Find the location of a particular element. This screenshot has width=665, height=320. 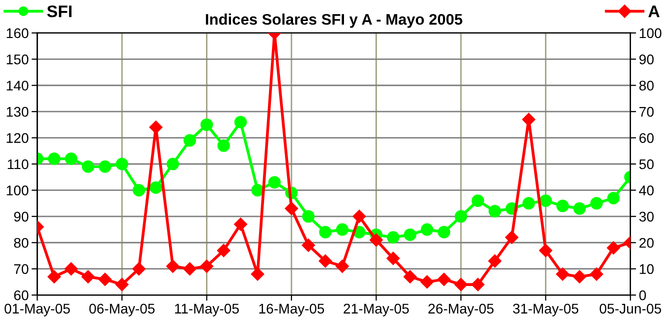

legend-label: SFI is located at coordinates (59, 11).